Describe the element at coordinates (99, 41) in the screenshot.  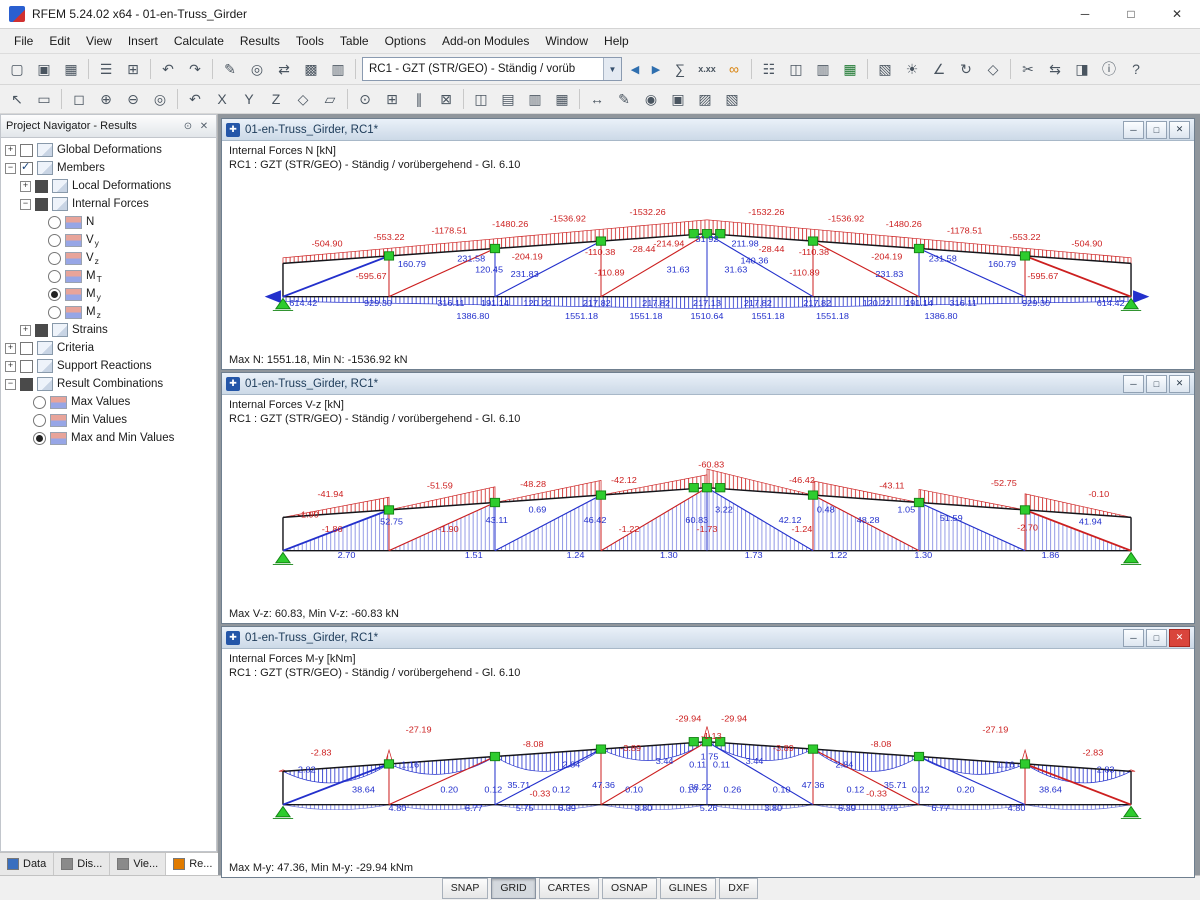
I see `menu-view: View` at that location.